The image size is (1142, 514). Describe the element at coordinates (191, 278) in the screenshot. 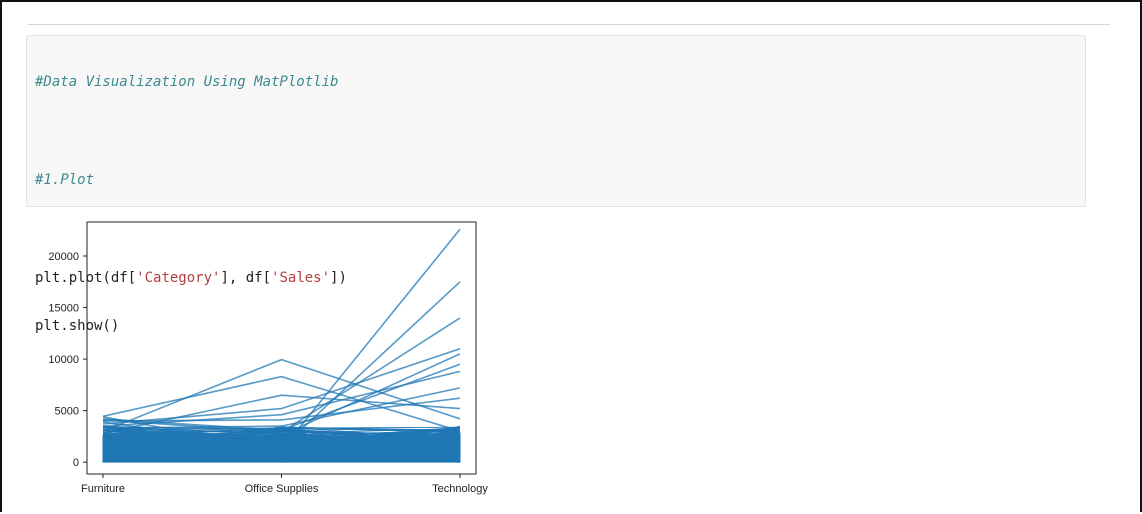

I see `code-line-plot: plt.plot(df['Category'], df['Sales'])` at that location.